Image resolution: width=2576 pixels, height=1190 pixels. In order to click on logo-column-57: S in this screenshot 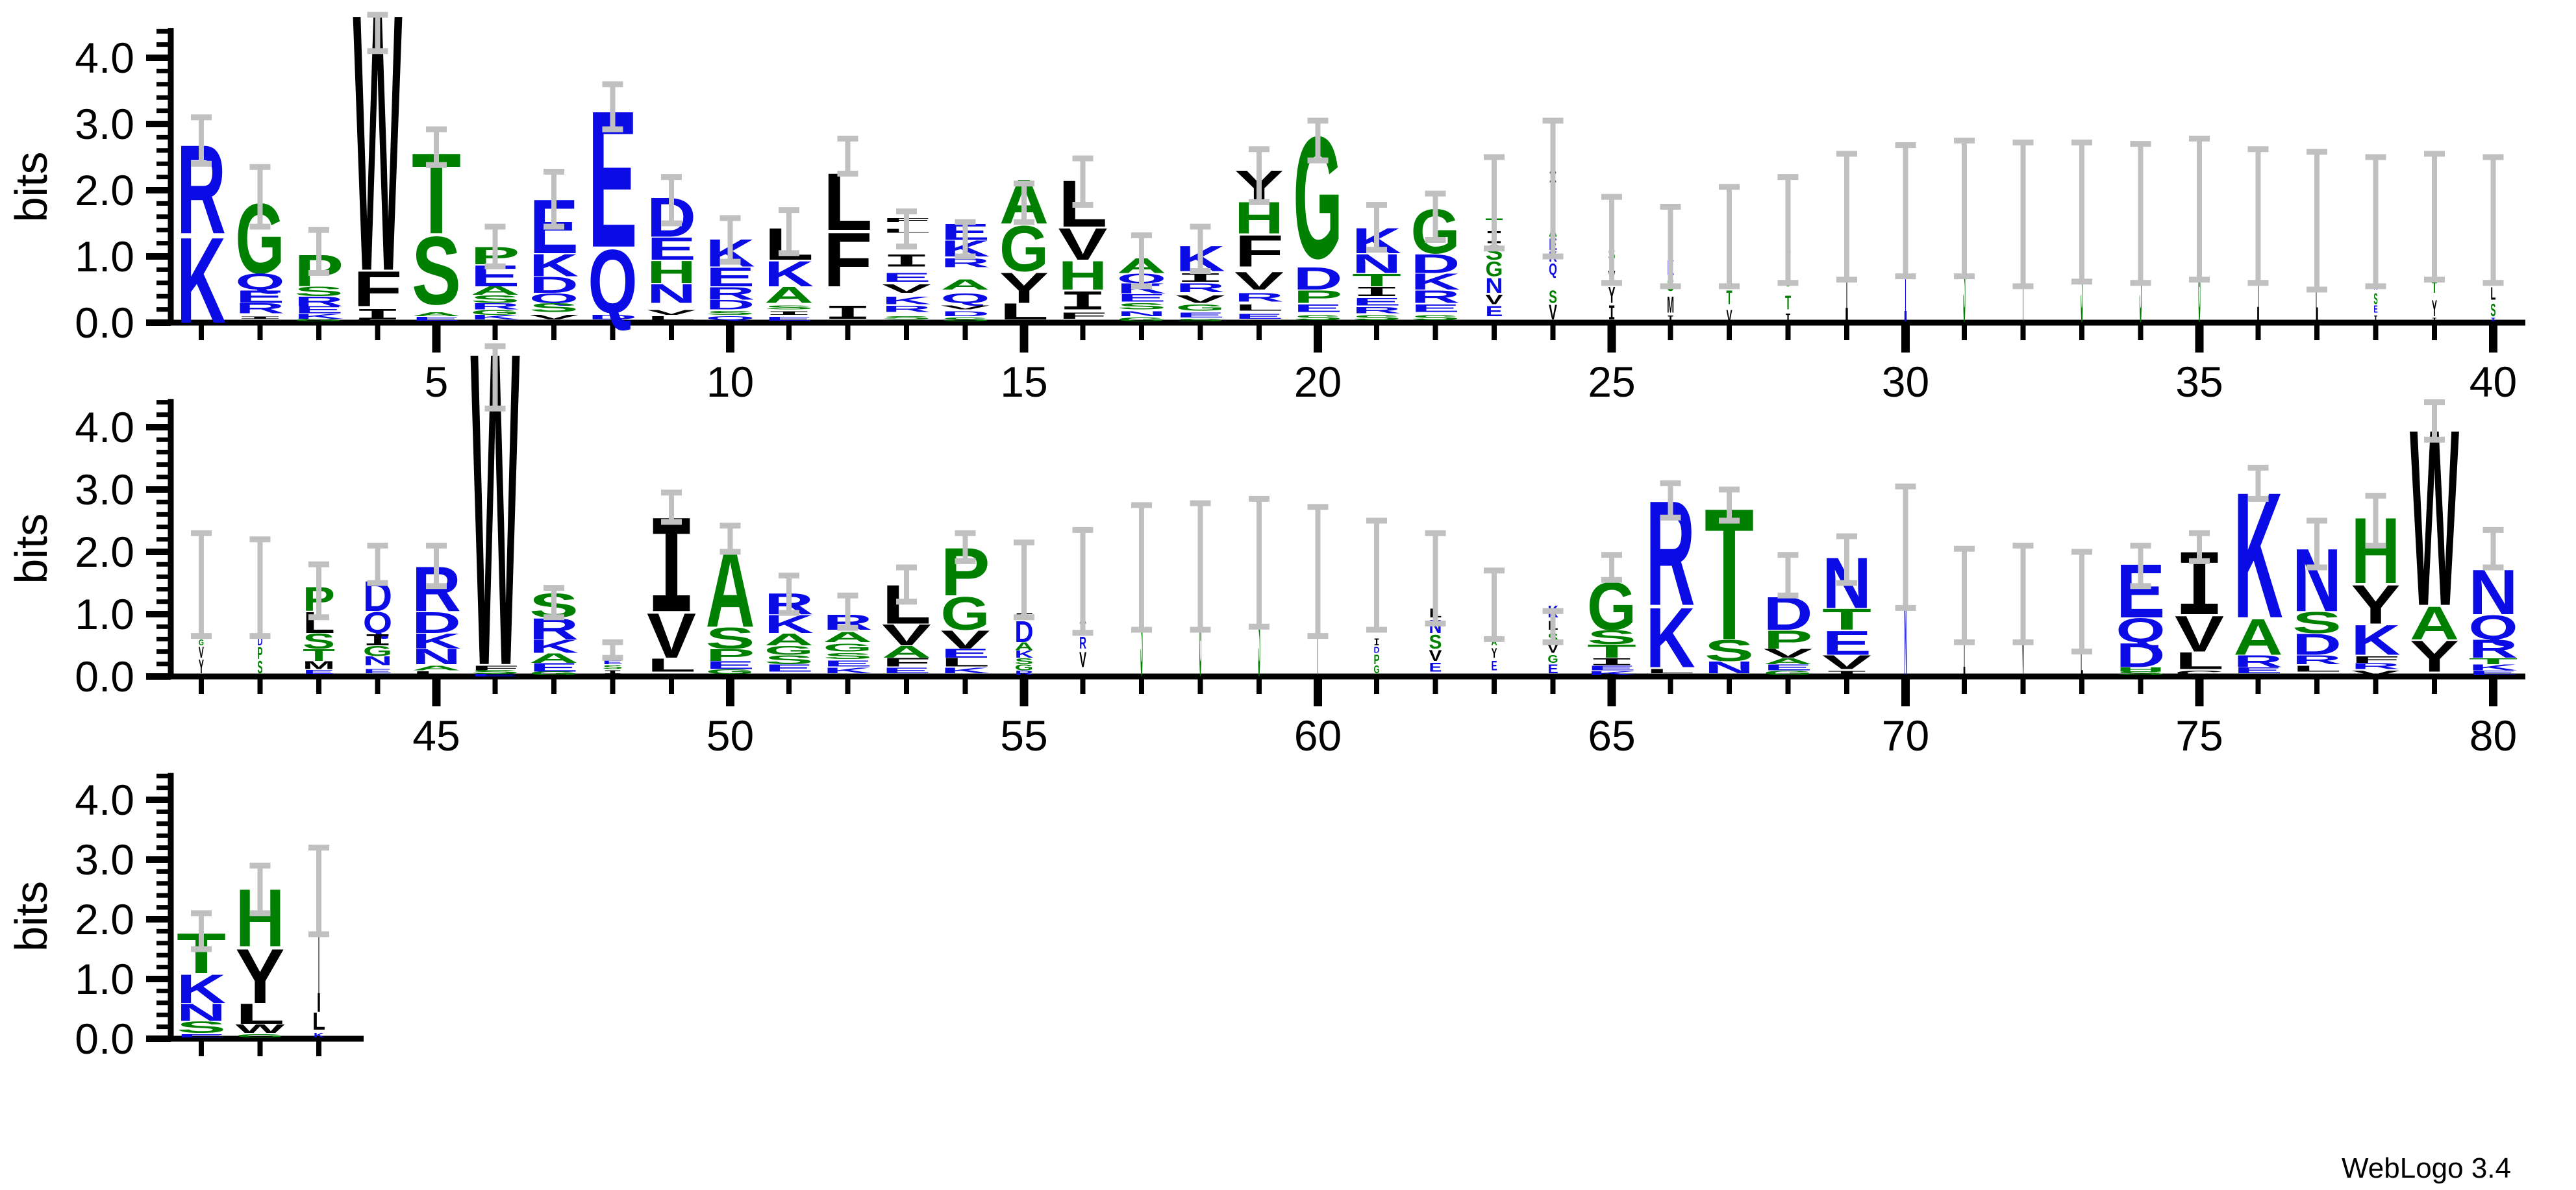, I will do `click(1141, 603)`.